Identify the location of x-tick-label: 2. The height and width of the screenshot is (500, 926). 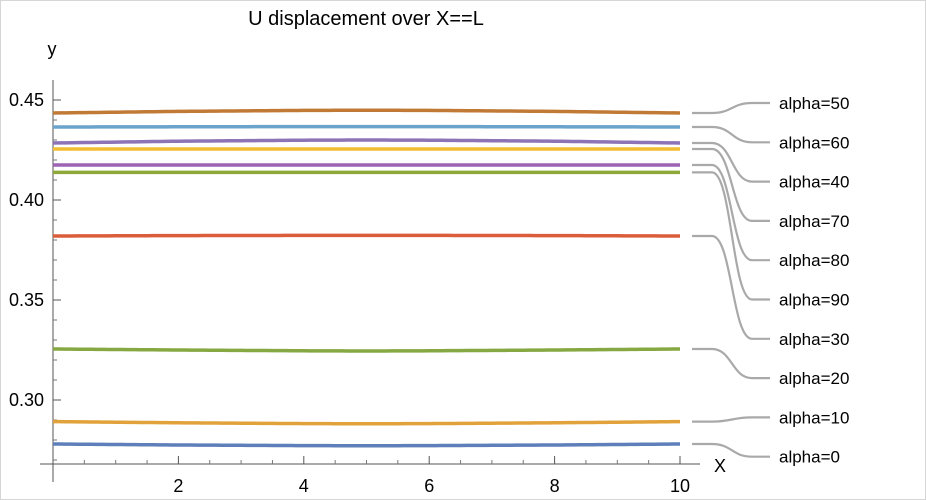
(178, 486).